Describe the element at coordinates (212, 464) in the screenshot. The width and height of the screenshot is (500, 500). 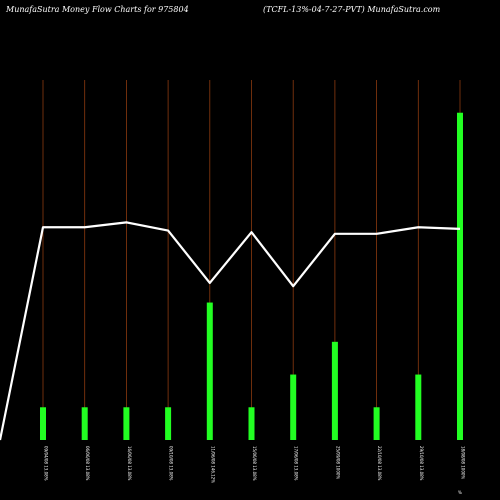
I see `x-tick-label: 11/06/08 146.12%` at that location.